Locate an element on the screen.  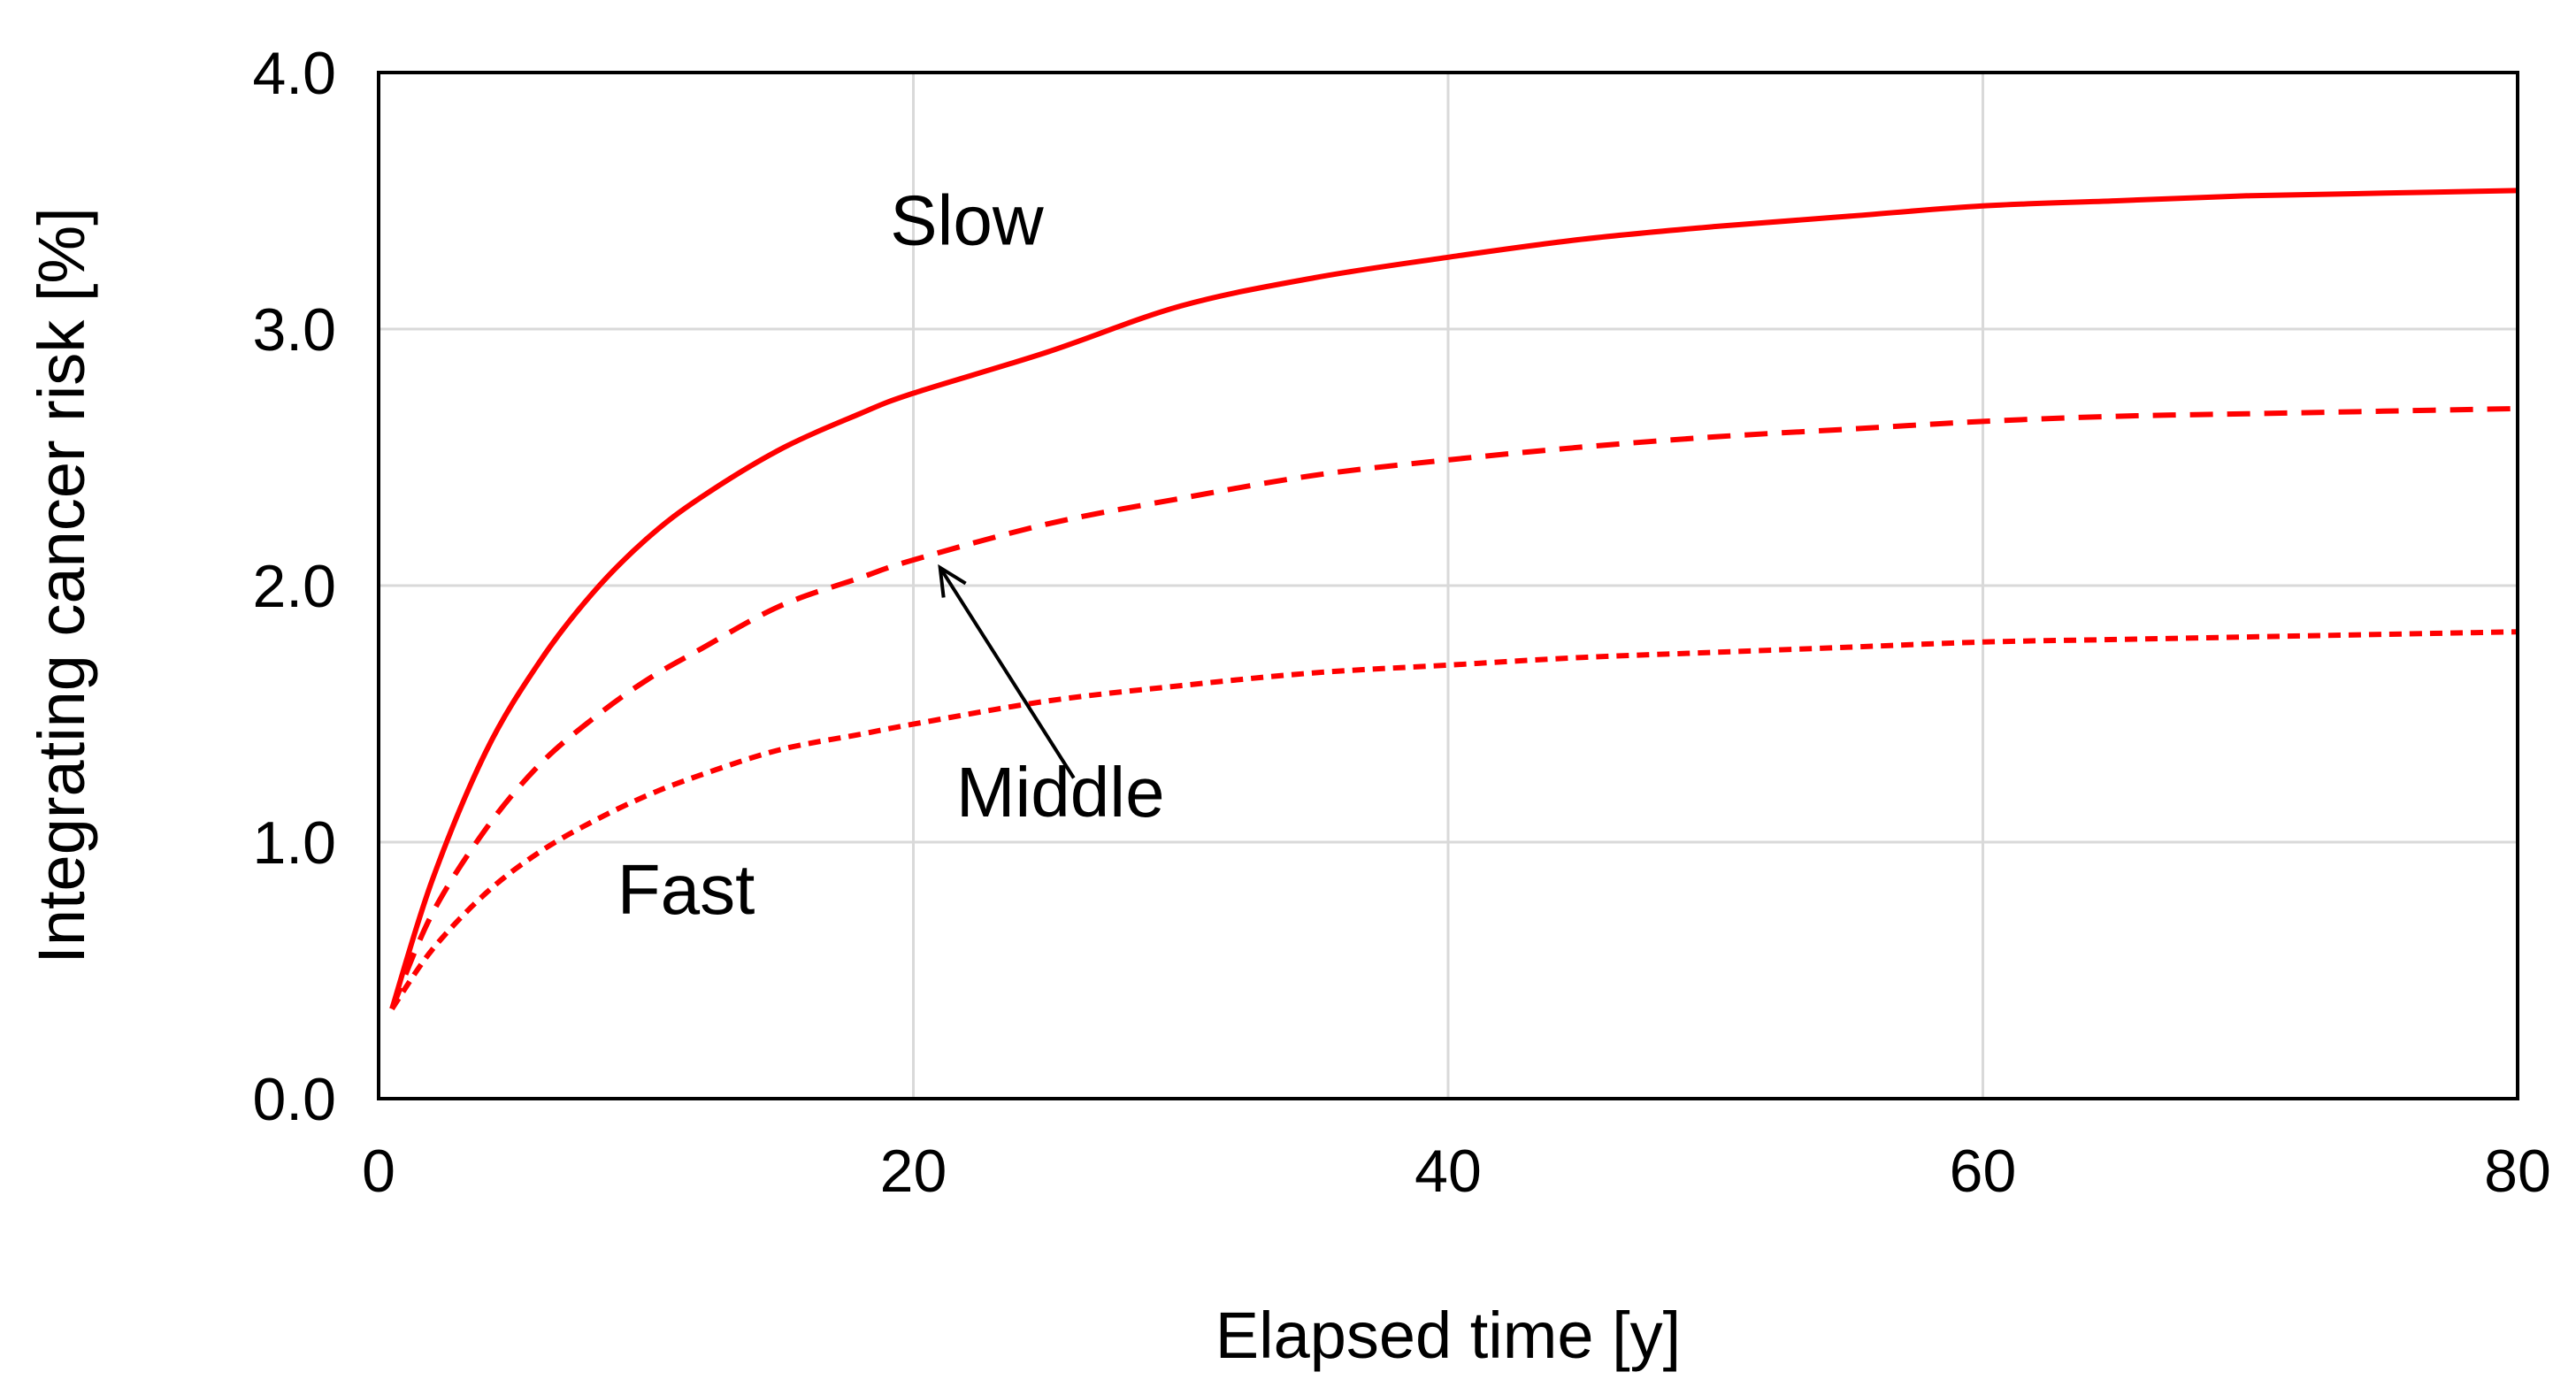
arrow-shaft is located at coordinates (1007, 672).